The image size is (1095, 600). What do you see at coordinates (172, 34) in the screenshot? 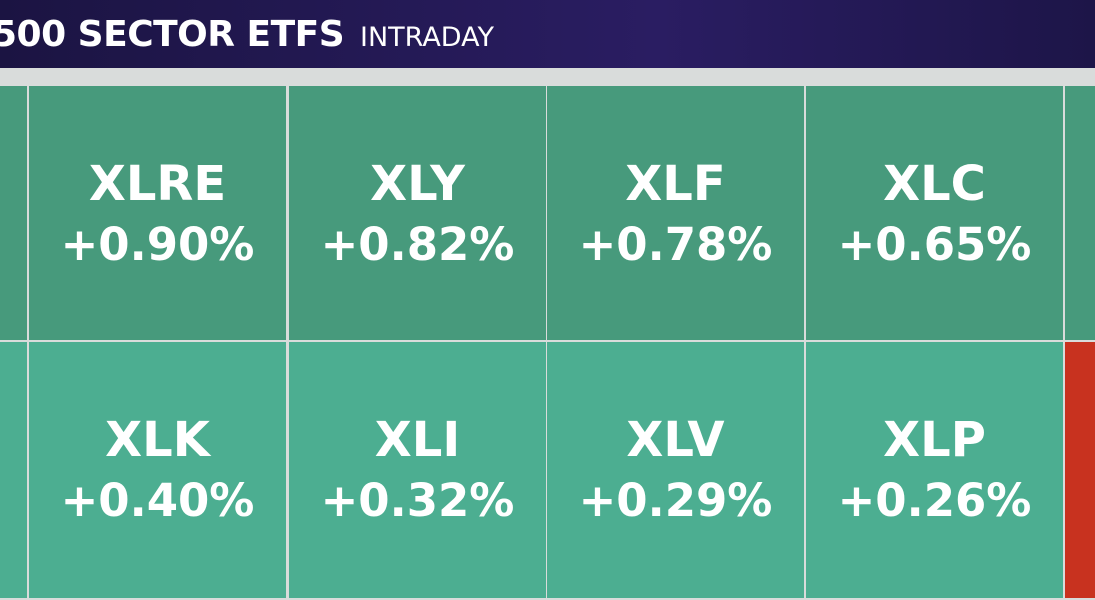
I see `title: 500 SECTOR ETFS` at bounding box center [172, 34].